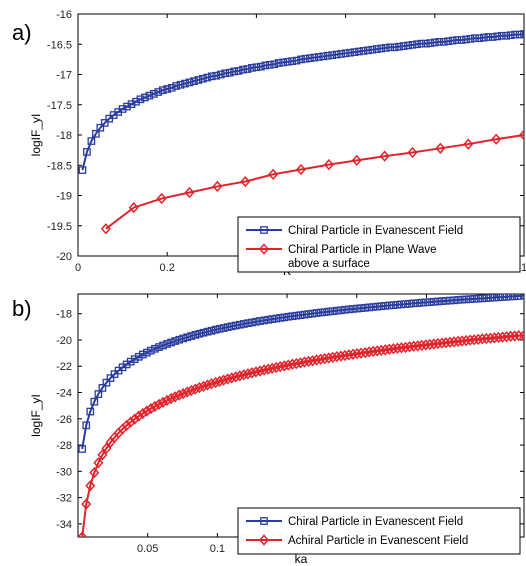 Image resolution: width=526 pixels, height=566 pixels. Describe the element at coordinates (36, 415) in the screenshot. I see `y-axis-label: logIF_yI` at that location.